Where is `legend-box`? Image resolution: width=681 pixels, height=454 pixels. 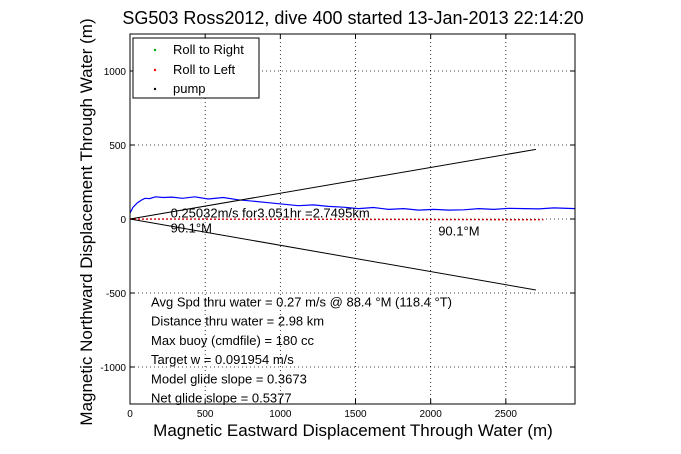 legend-box is located at coordinates (196, 68).